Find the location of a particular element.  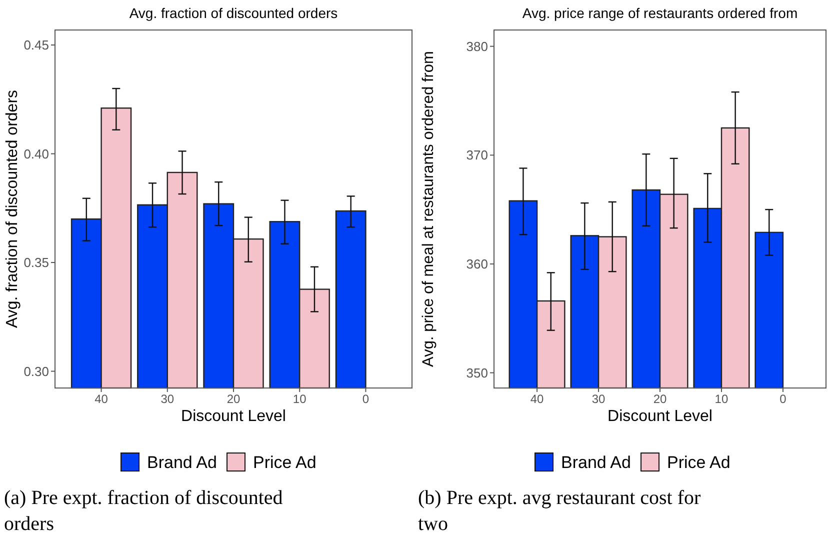

y-axis-title: Avg. price of meal at restaurants ordered from is located at coordinates (428, 209).